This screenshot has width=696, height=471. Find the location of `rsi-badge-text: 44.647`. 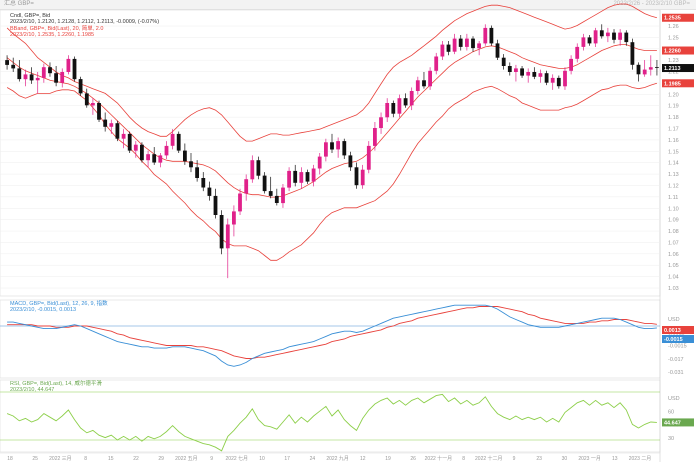

rsi-badge-text: 44.647 is located at coordinates (672, 423).